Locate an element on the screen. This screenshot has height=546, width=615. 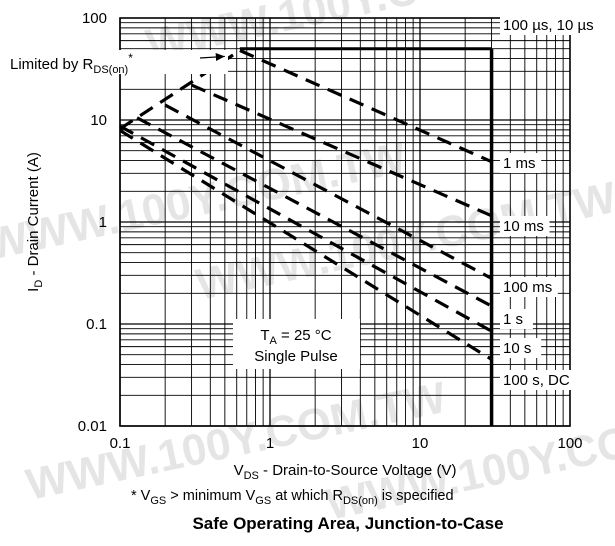
y-axis-title: ID - Drain Current (A) is located at coordinates (35, 222).